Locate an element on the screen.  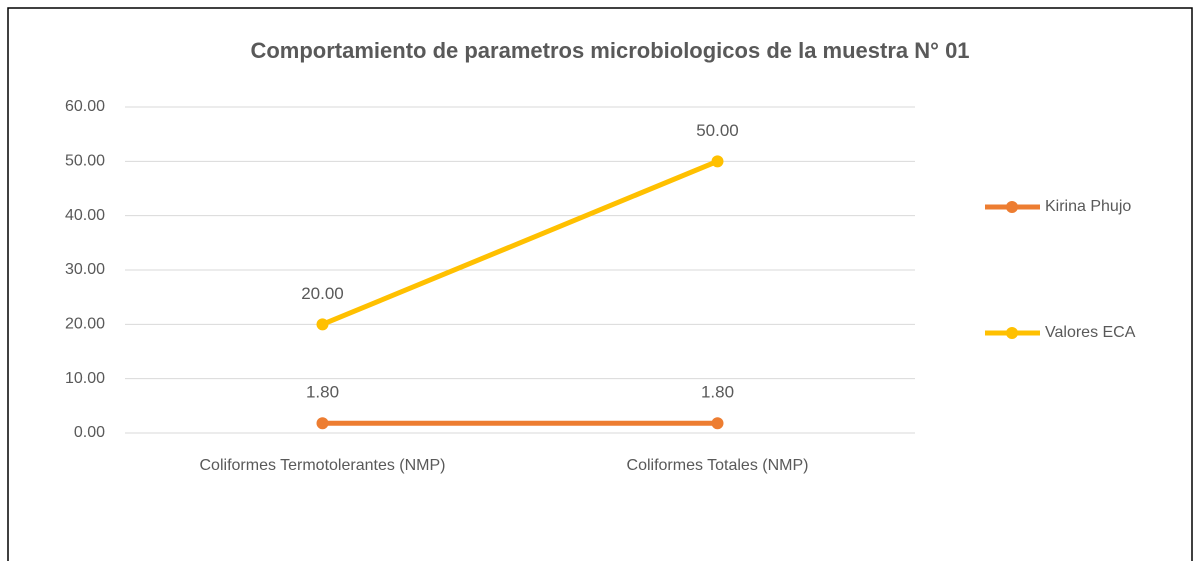
y-tick-label: 10.00 is located at coordinates (85, 378).